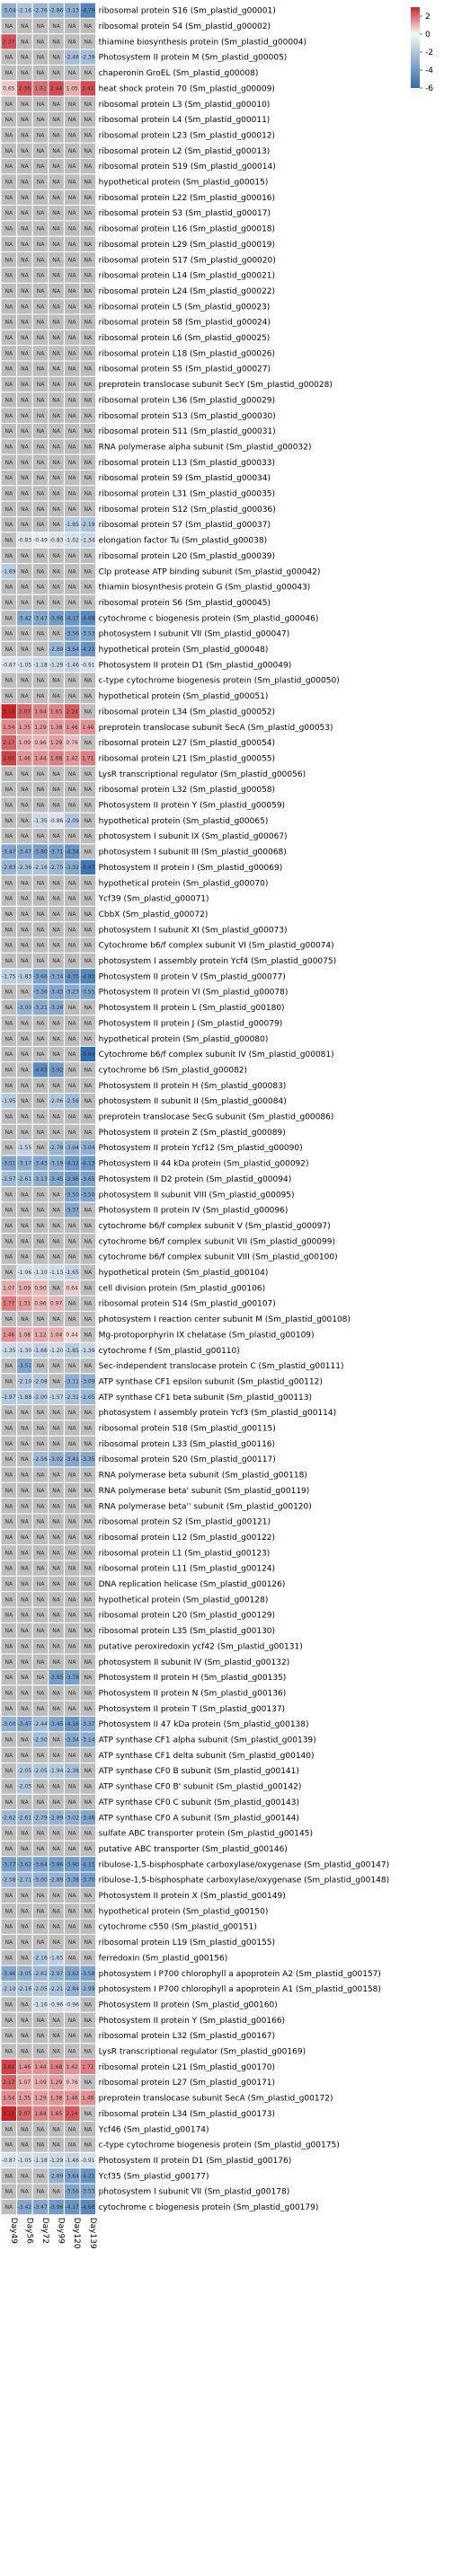 The height and width of the screenshot is (2576, 453). I want to click on cell-value-label: -3.04, so click(9, 11).